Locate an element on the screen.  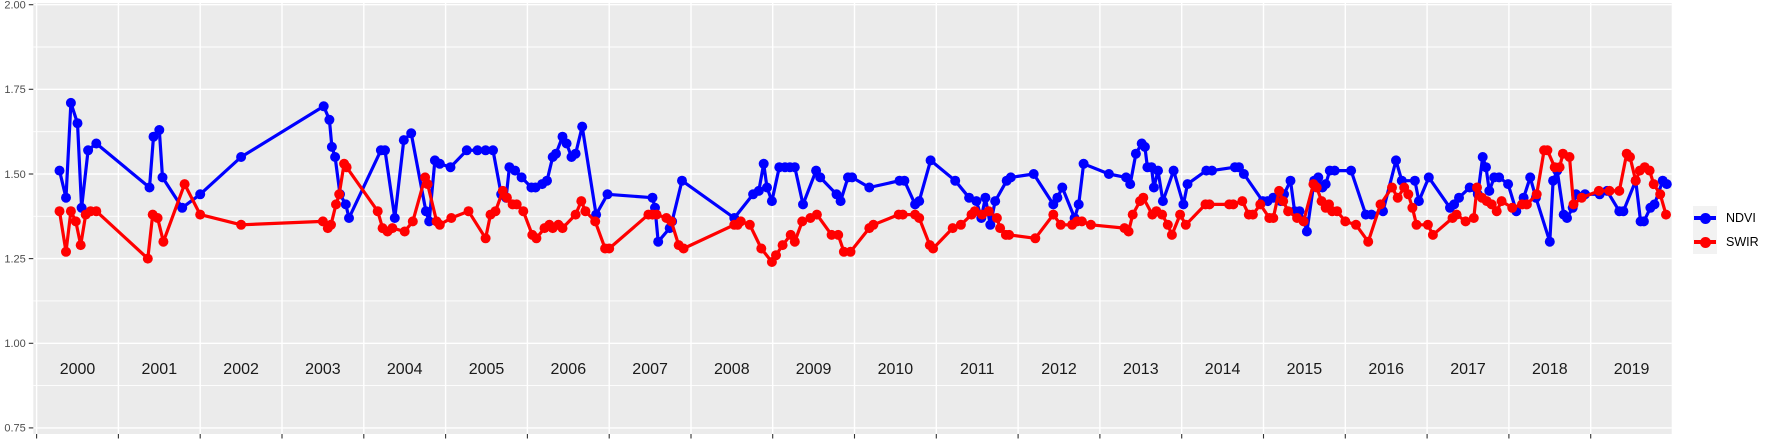
x-tick-label: 2014 is located at coordinates (1223, 369).